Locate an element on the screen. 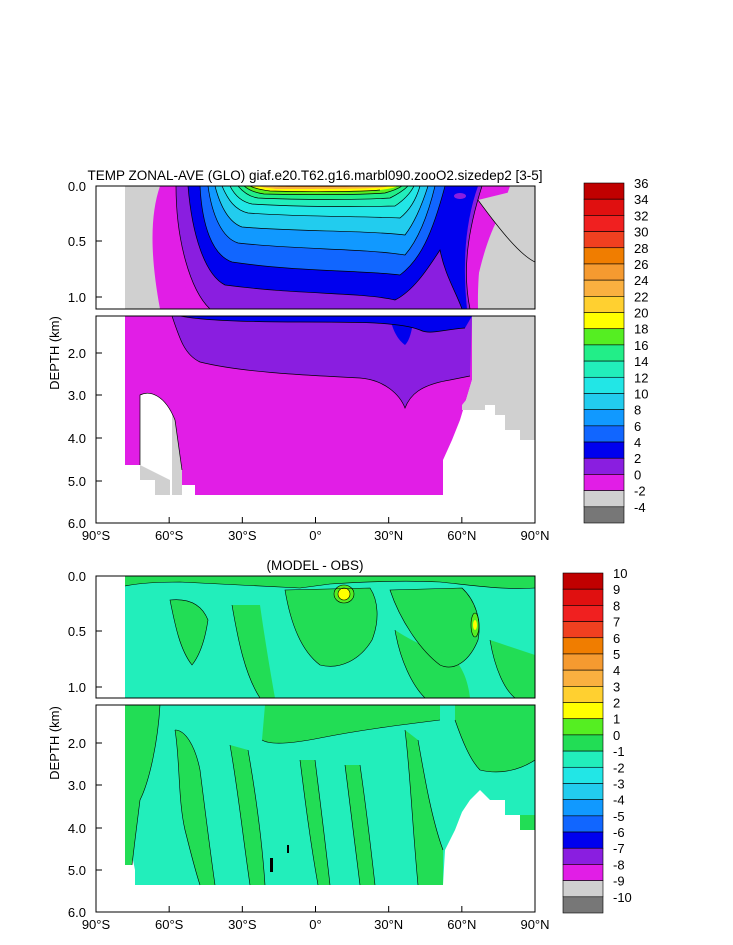  colorbar-label: 16 is located at coordinates (641, 345).